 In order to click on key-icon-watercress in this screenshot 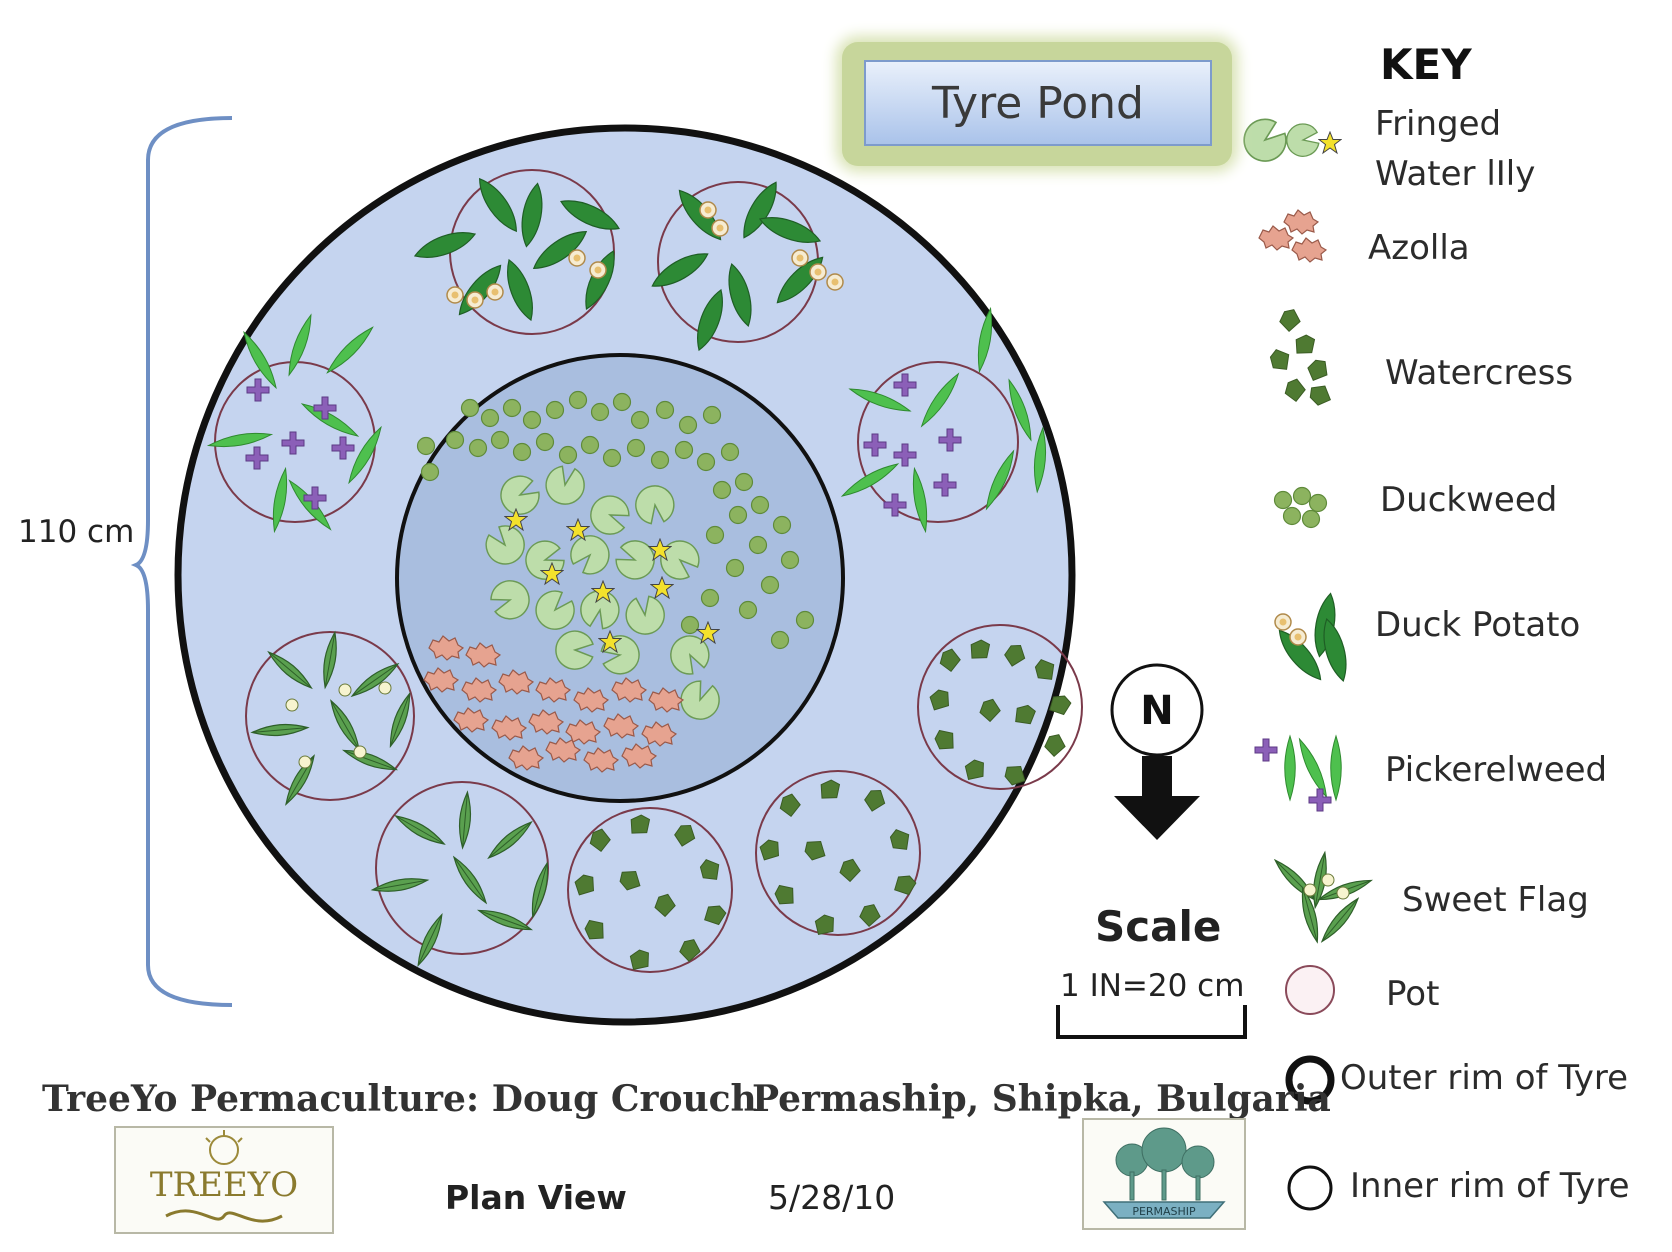, I will do `click(1301, 358)`.